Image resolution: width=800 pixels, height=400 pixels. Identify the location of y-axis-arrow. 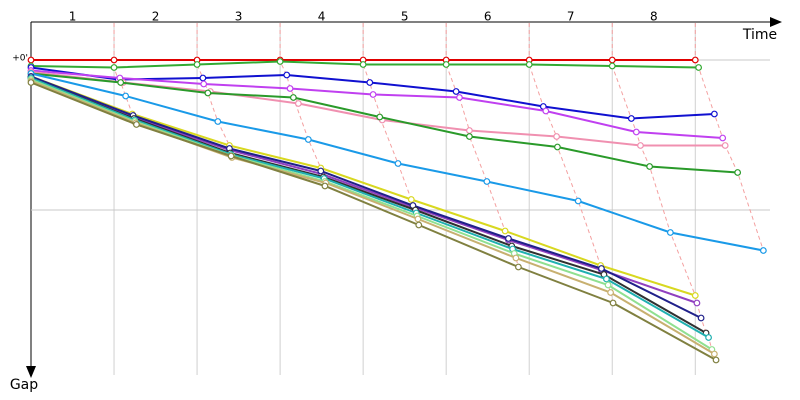
(31, 372).